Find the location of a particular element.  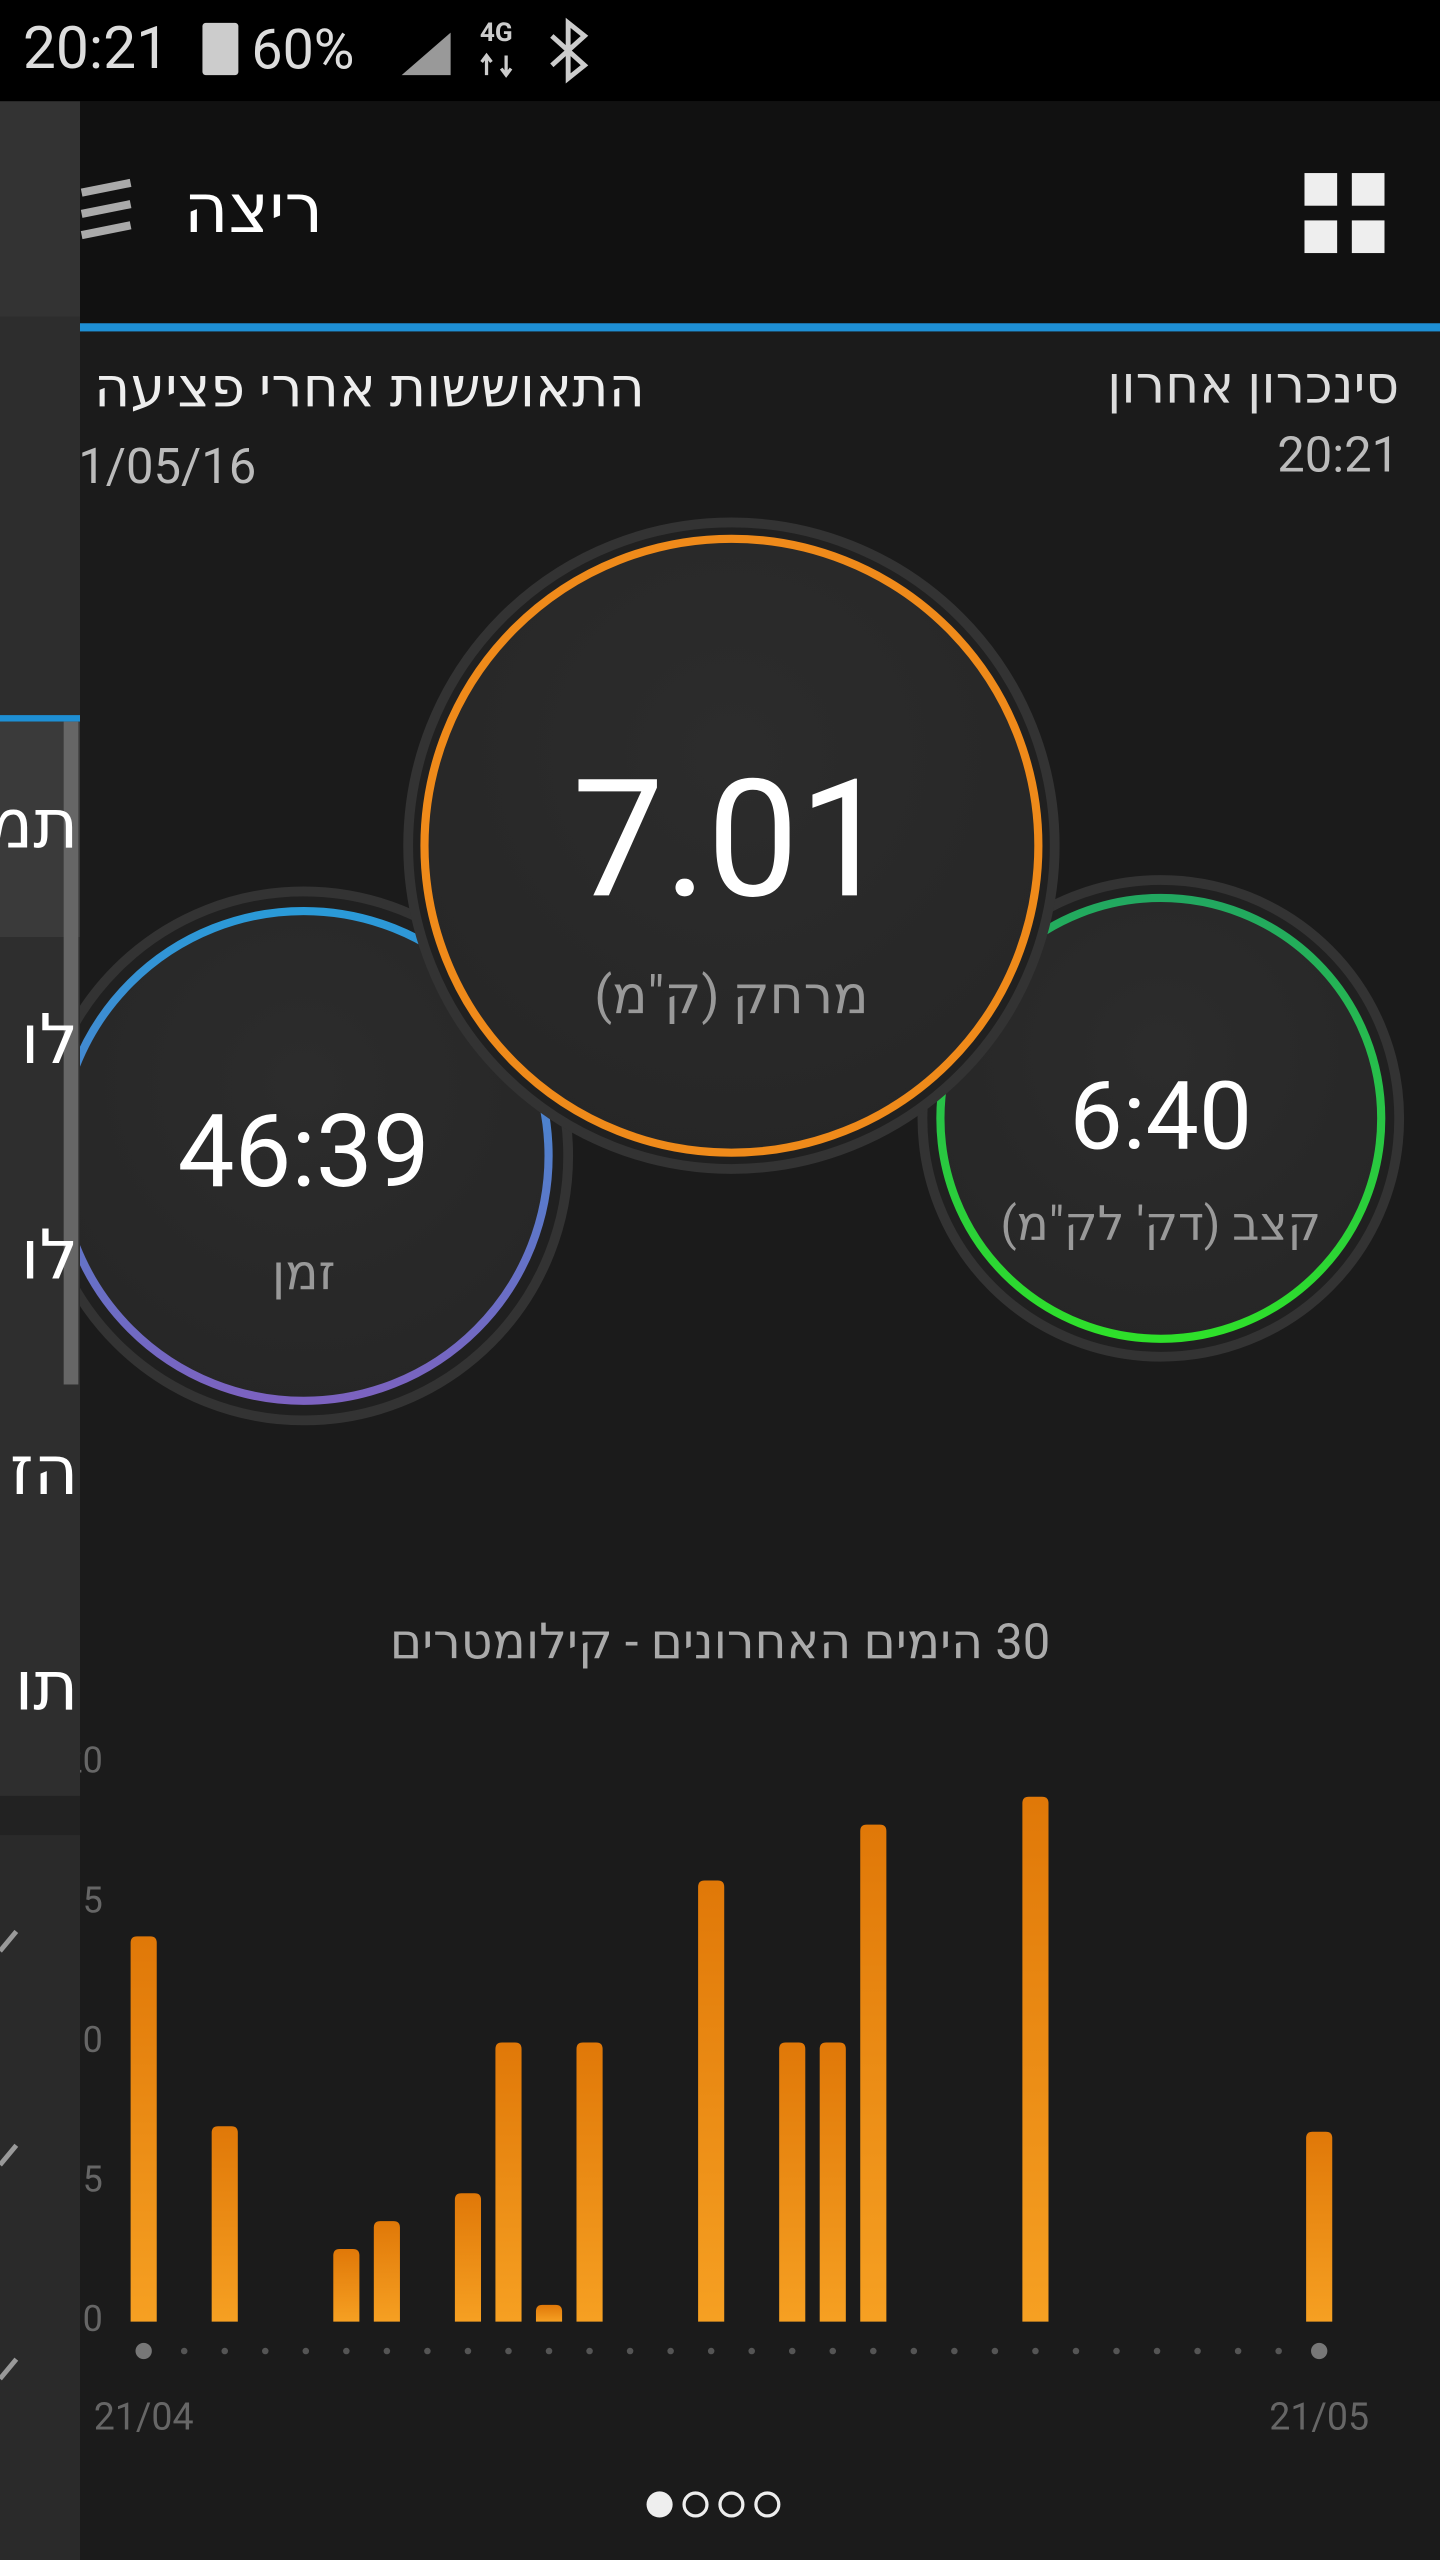

drawer-item: תמ is located at coordinates (39, 823).